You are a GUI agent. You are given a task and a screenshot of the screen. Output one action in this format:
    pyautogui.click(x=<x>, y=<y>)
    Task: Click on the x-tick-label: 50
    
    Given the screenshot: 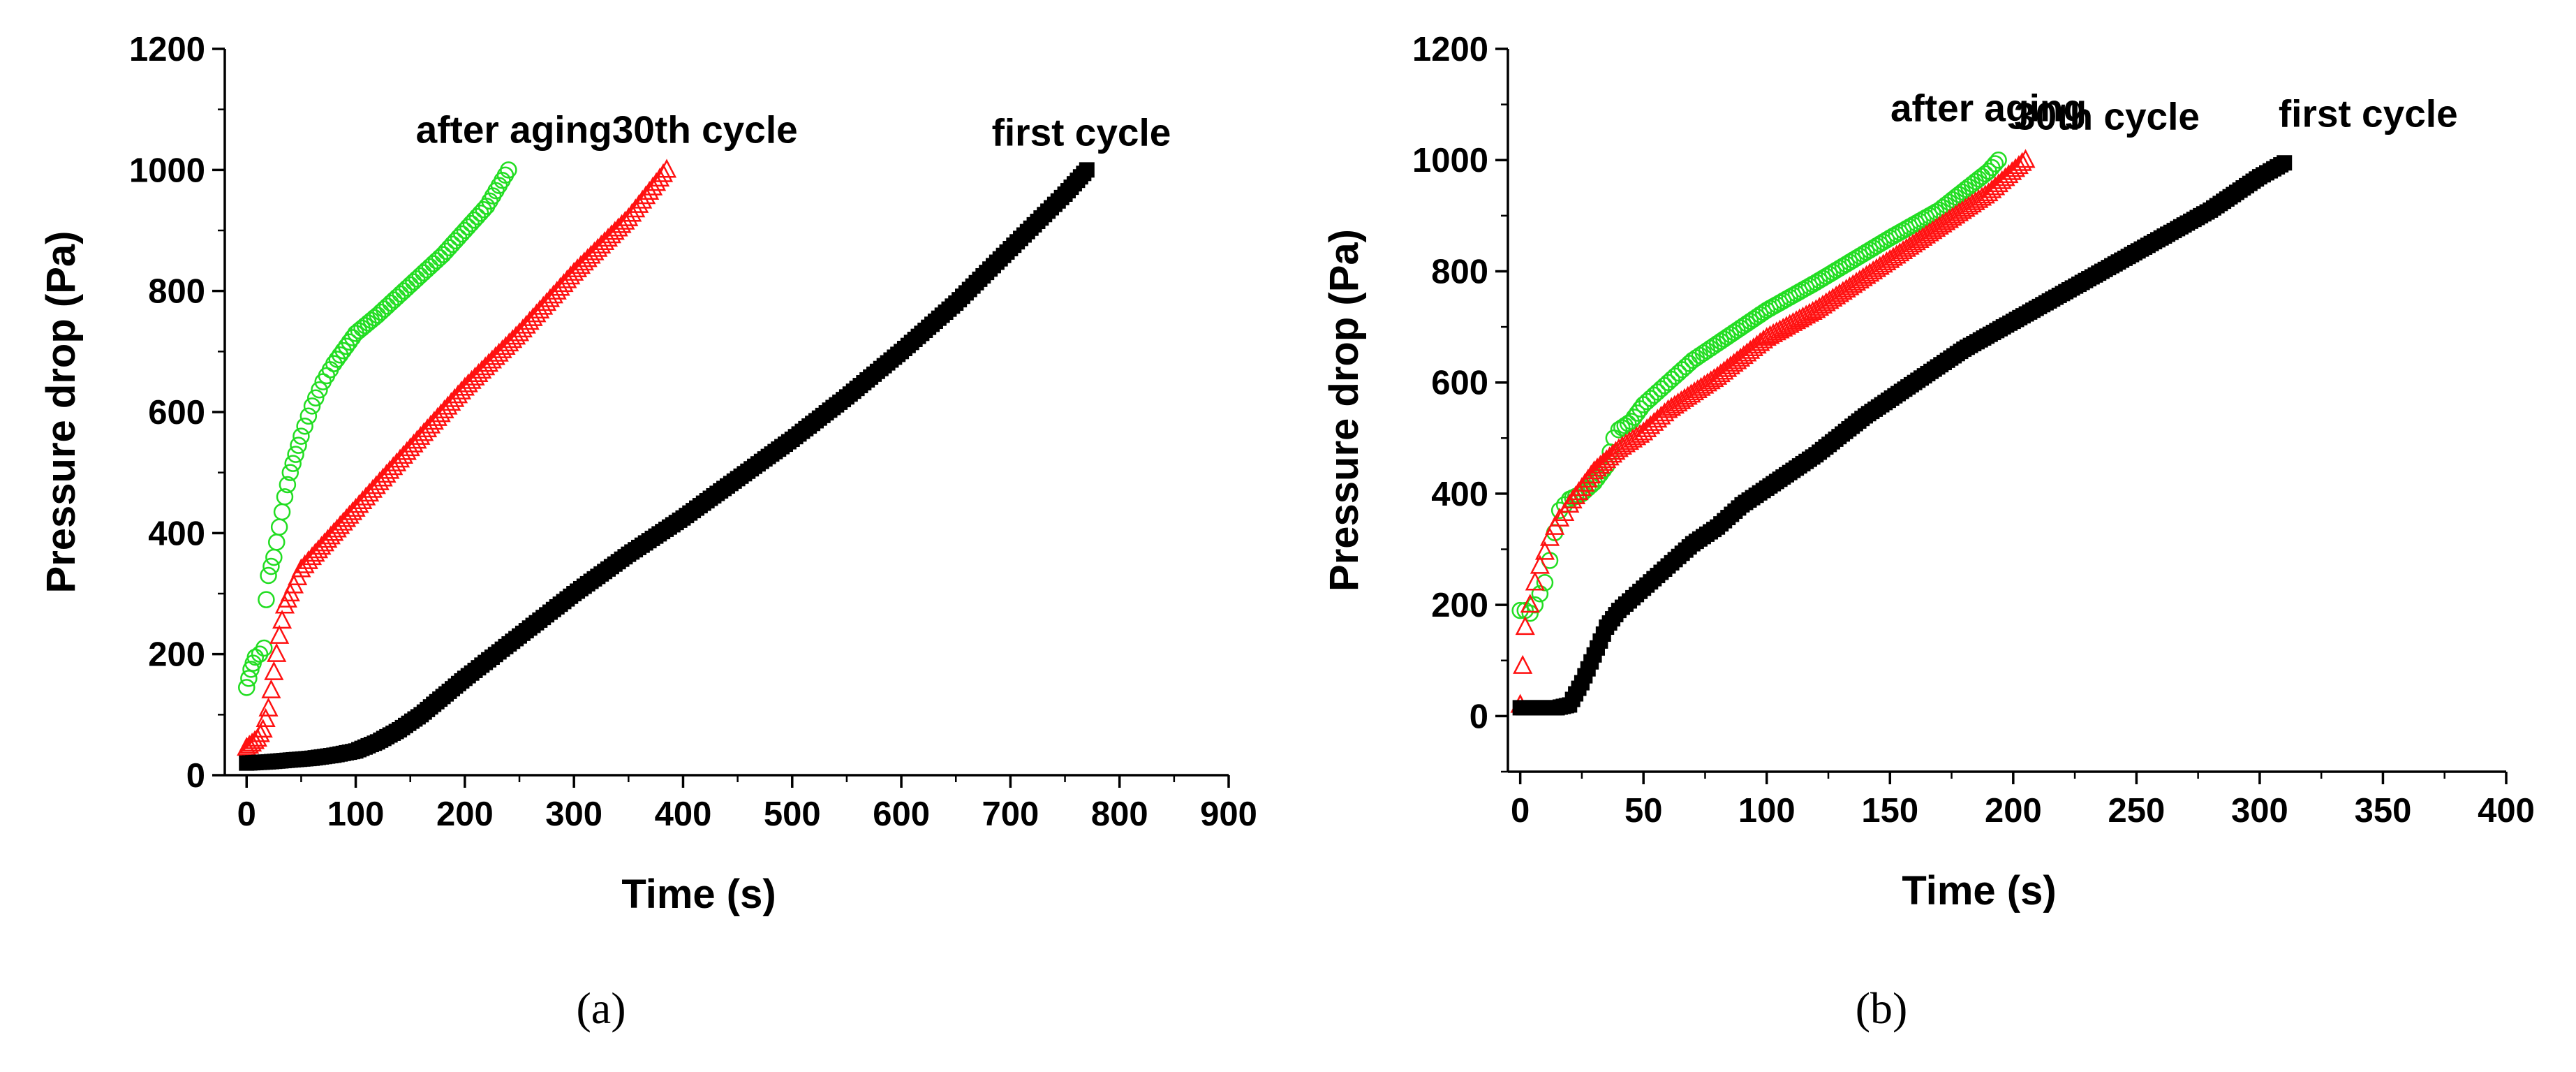 What is the action you would take?
    pyautogui.click(x=1643, y=811)
    